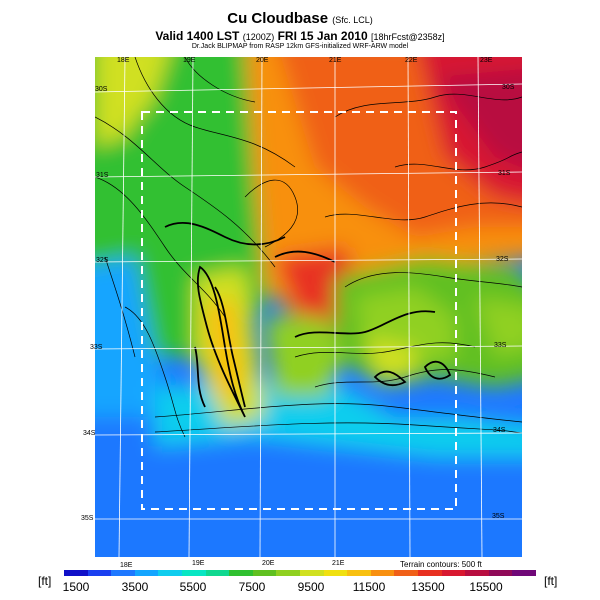 This screenshot has width=600, height=600. What do you see at coordinates (504, 173) in the screenshot?
I see `lat-label-31s-right: 31S` at bounding box center [504, 173].